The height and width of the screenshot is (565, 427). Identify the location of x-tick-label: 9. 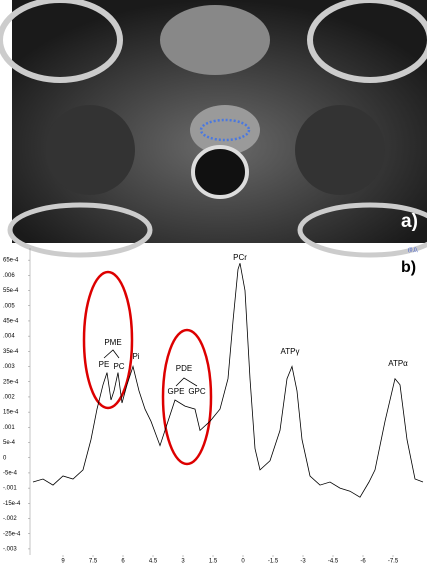
(63, 562).